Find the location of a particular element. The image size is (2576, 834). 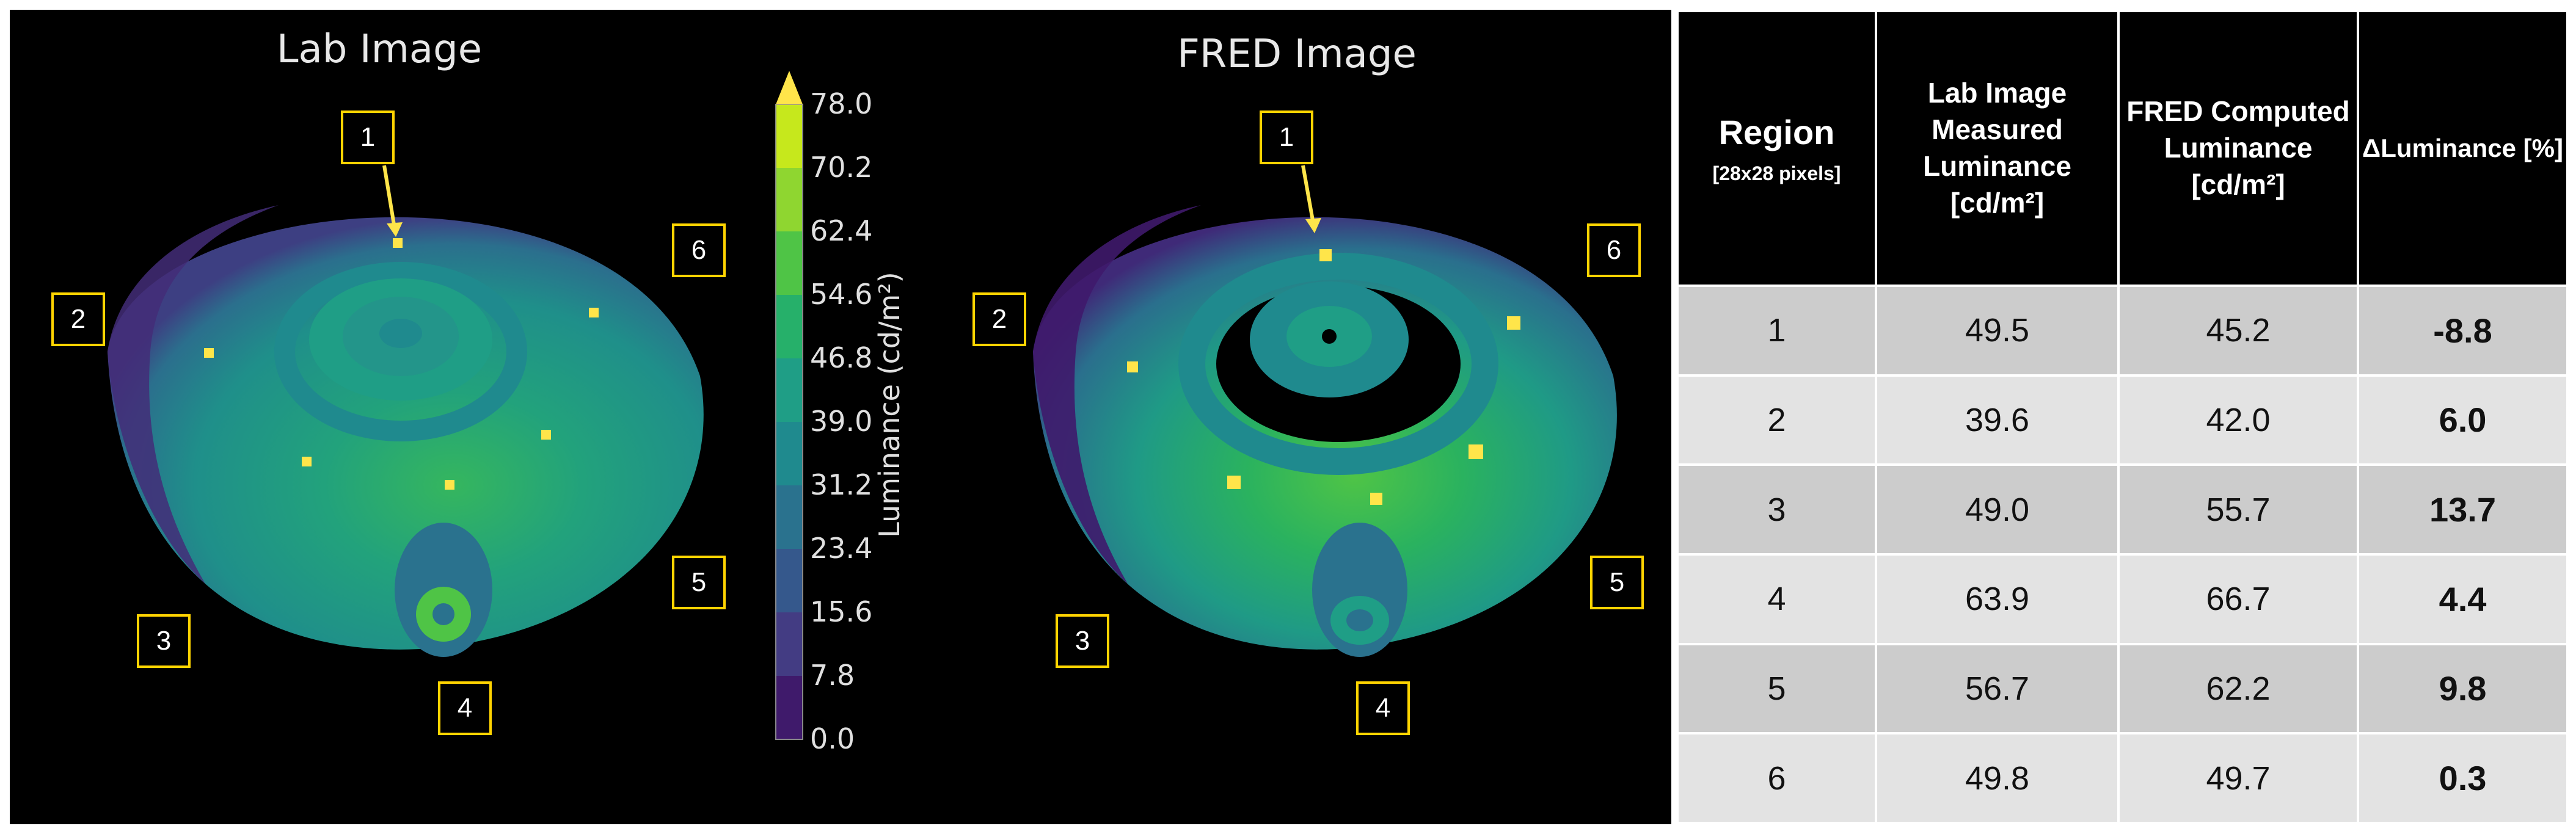

delta-value-cell: -8.8 is located at coordinates (2463, 331).